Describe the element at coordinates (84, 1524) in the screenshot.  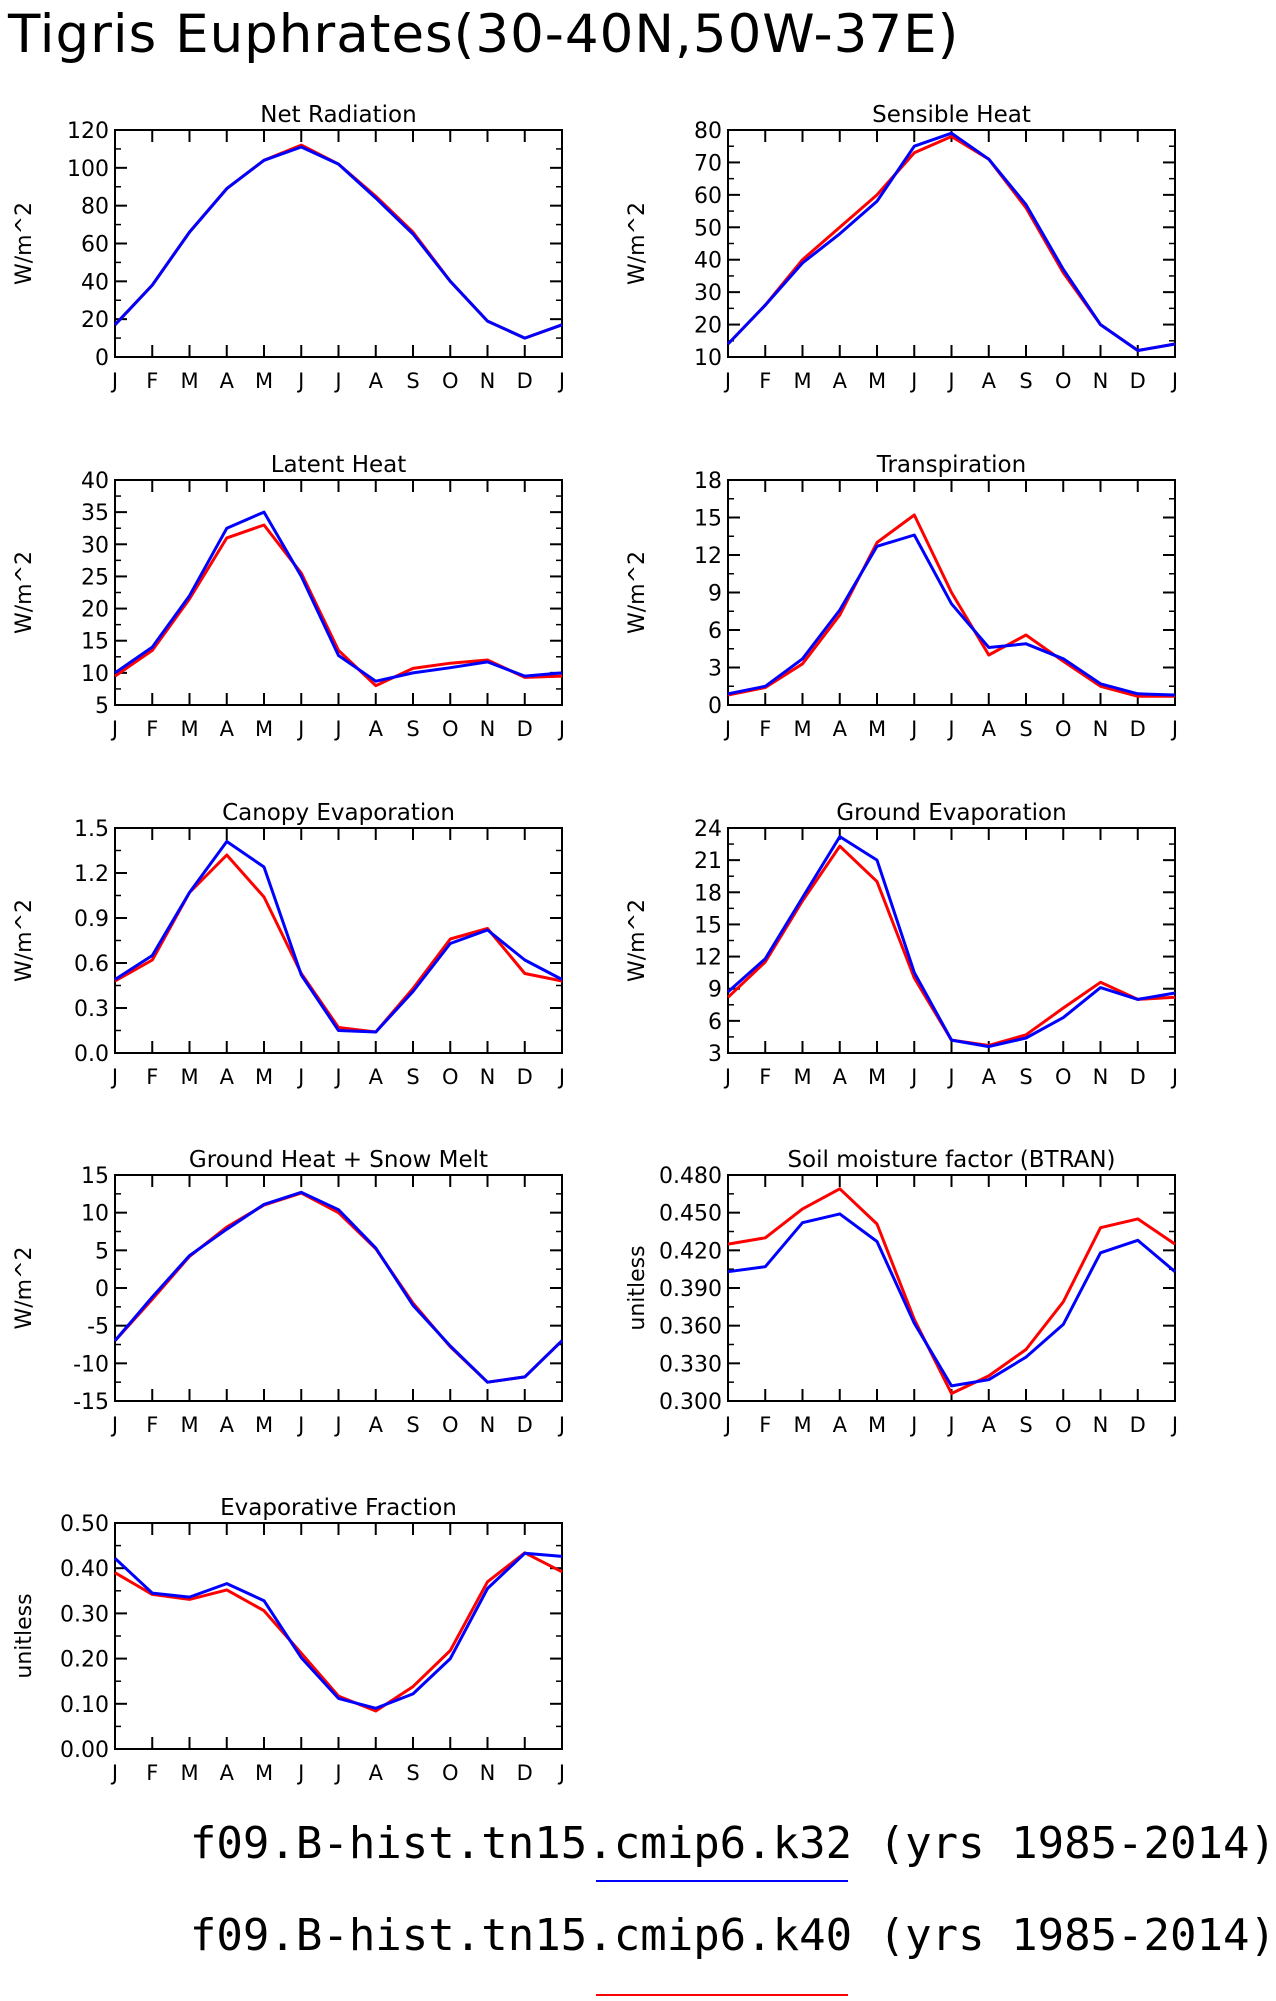
I see `y-tick-label: 0.50` at that location.